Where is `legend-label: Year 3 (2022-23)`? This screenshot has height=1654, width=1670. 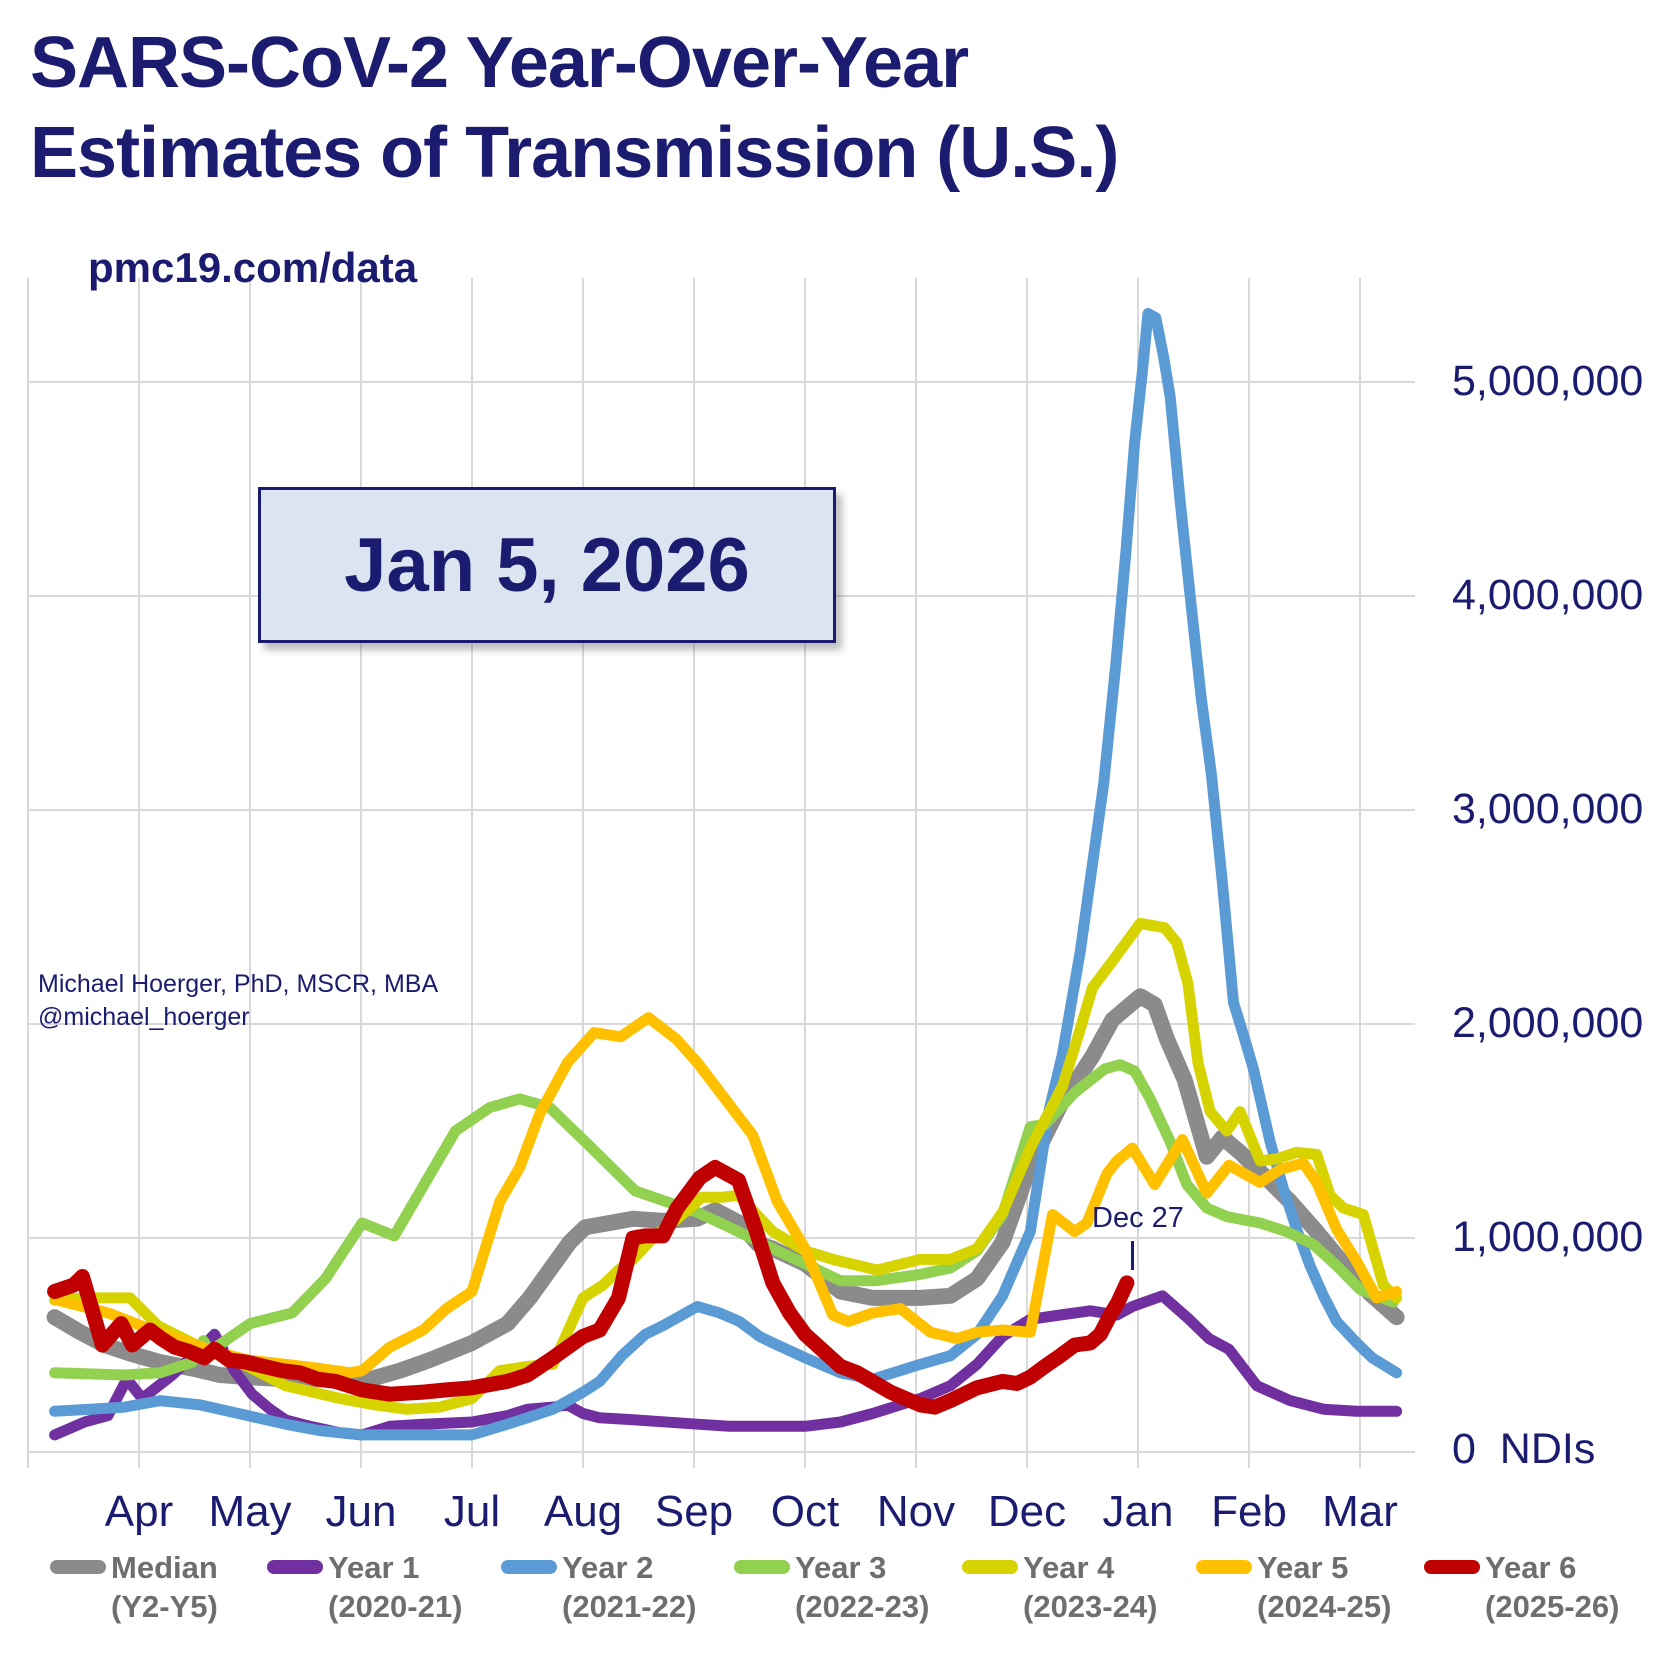
legend-label: Year 3 (2022-23) is located at coordinates (862, 1587).